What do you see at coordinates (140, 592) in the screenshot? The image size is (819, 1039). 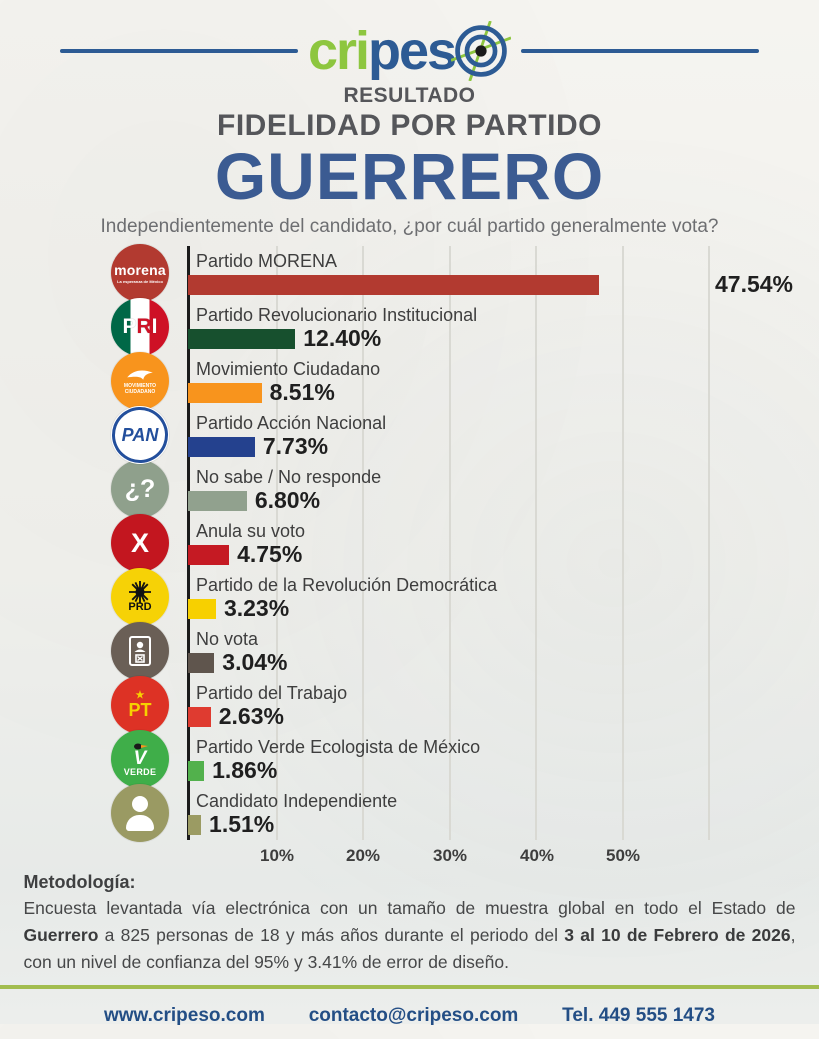 I see `sun-icon` at bounding box center [140, 592].